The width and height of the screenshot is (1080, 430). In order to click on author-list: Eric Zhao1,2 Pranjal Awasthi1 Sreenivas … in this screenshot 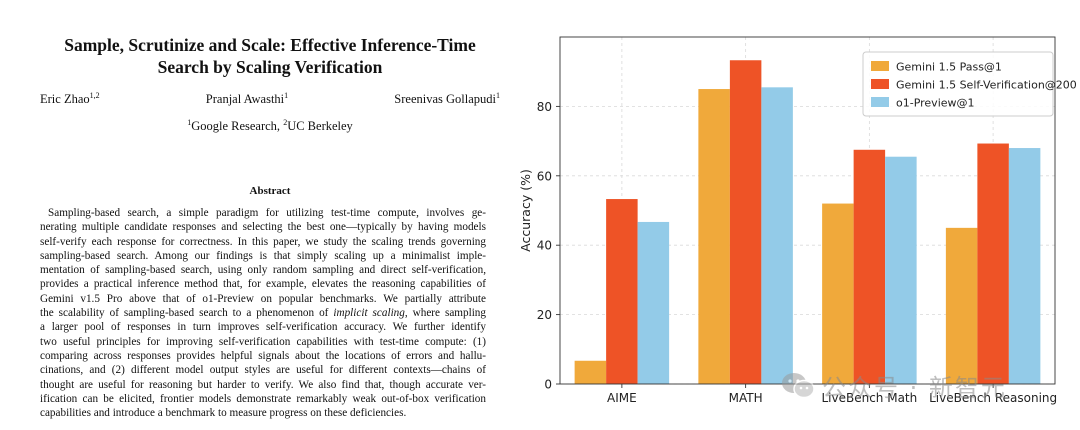, I will do `click(270, 99)`.